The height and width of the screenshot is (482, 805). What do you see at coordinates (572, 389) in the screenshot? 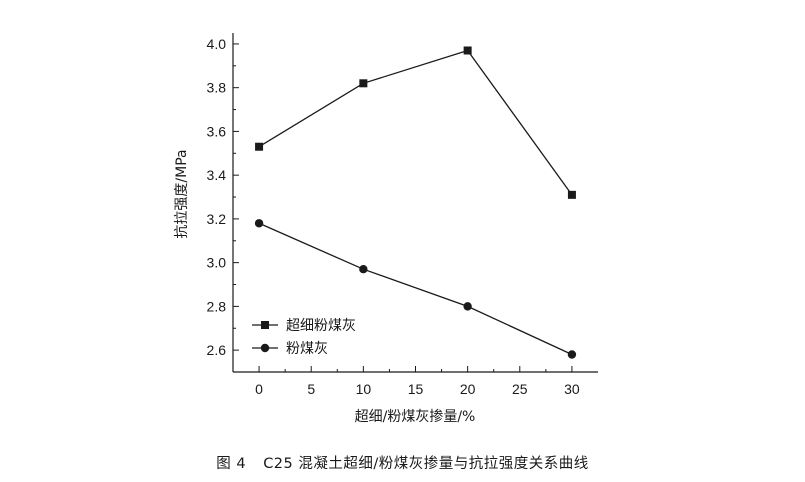
I see `x-tick-label: 30` at bounding box center [572, 389].